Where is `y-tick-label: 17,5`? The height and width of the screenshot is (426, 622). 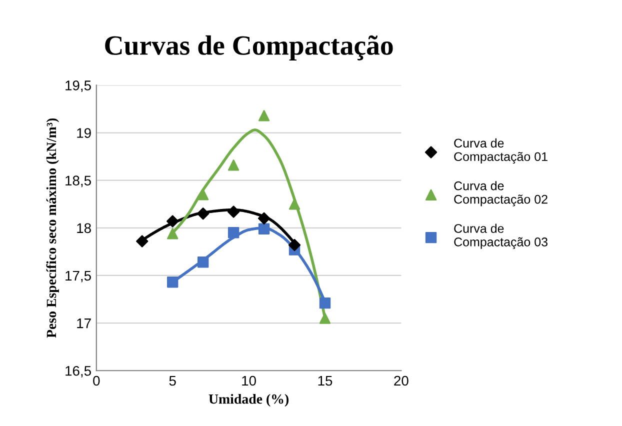
y-tick-label: 17,5 is located at coordinates (78, 276).